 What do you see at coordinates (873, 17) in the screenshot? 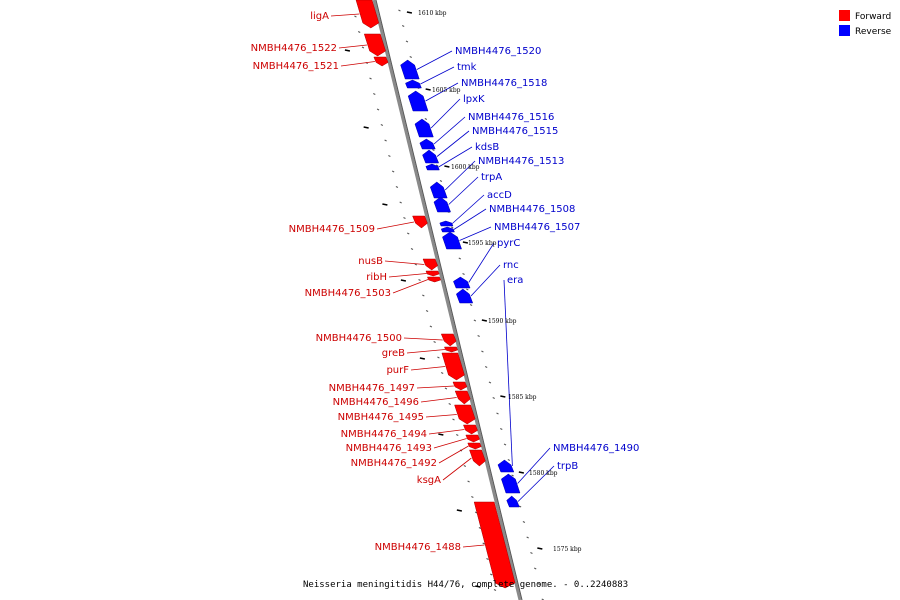
I see `legend-forward-label: Forward` at bounding box center [873, 17].